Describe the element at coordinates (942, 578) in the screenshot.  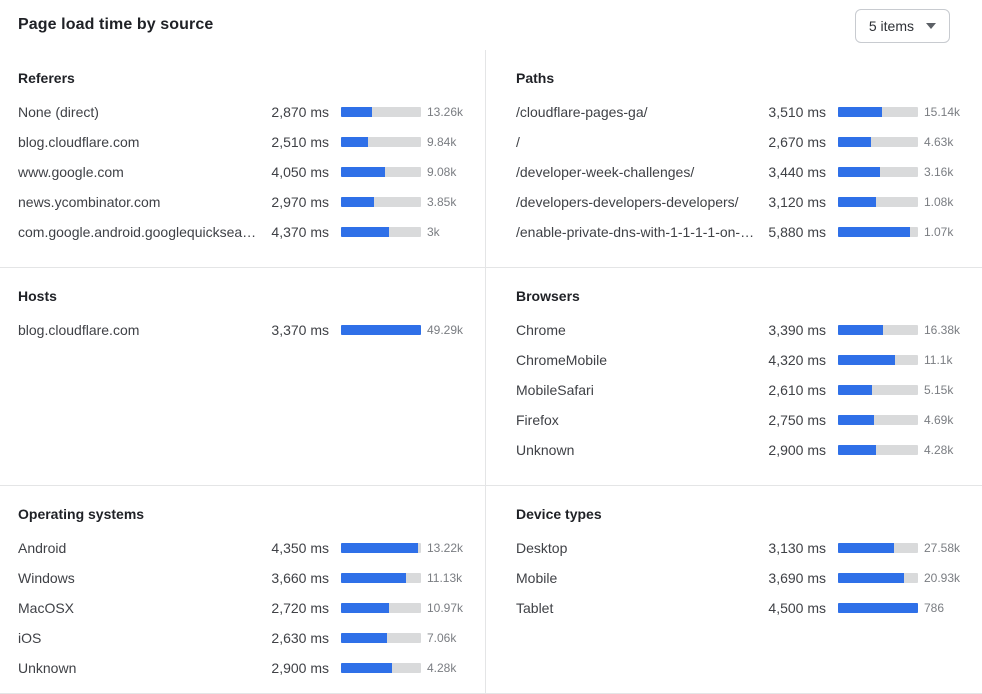
I see `row-count: 20.93k` at that location.